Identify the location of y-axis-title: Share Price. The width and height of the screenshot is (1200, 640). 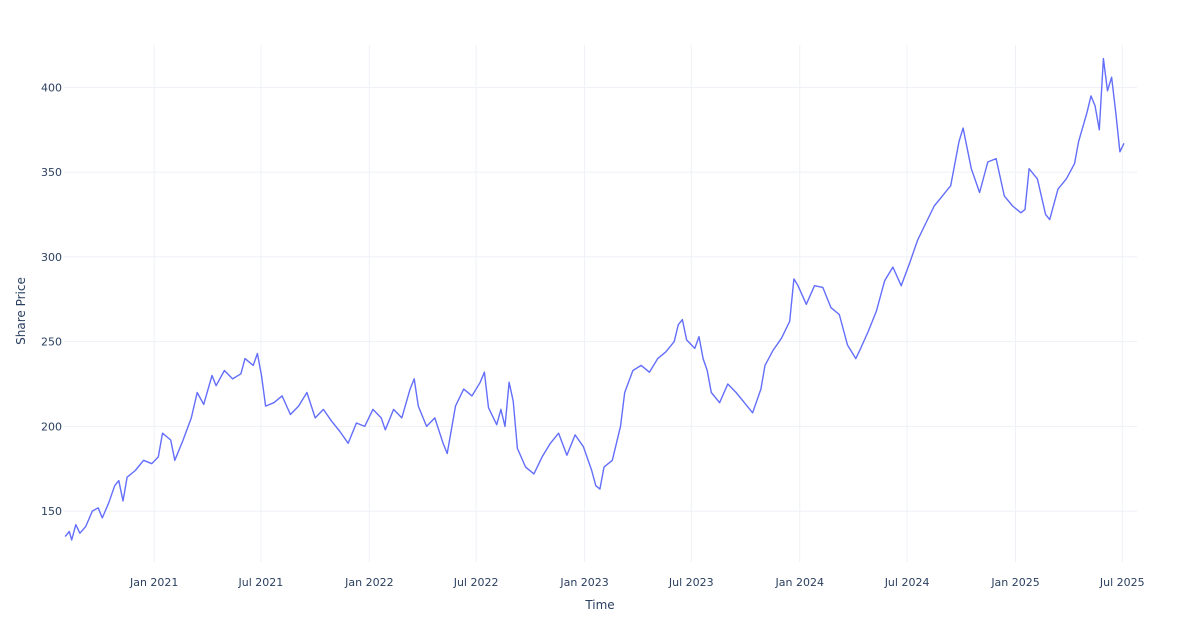
(21, 311).